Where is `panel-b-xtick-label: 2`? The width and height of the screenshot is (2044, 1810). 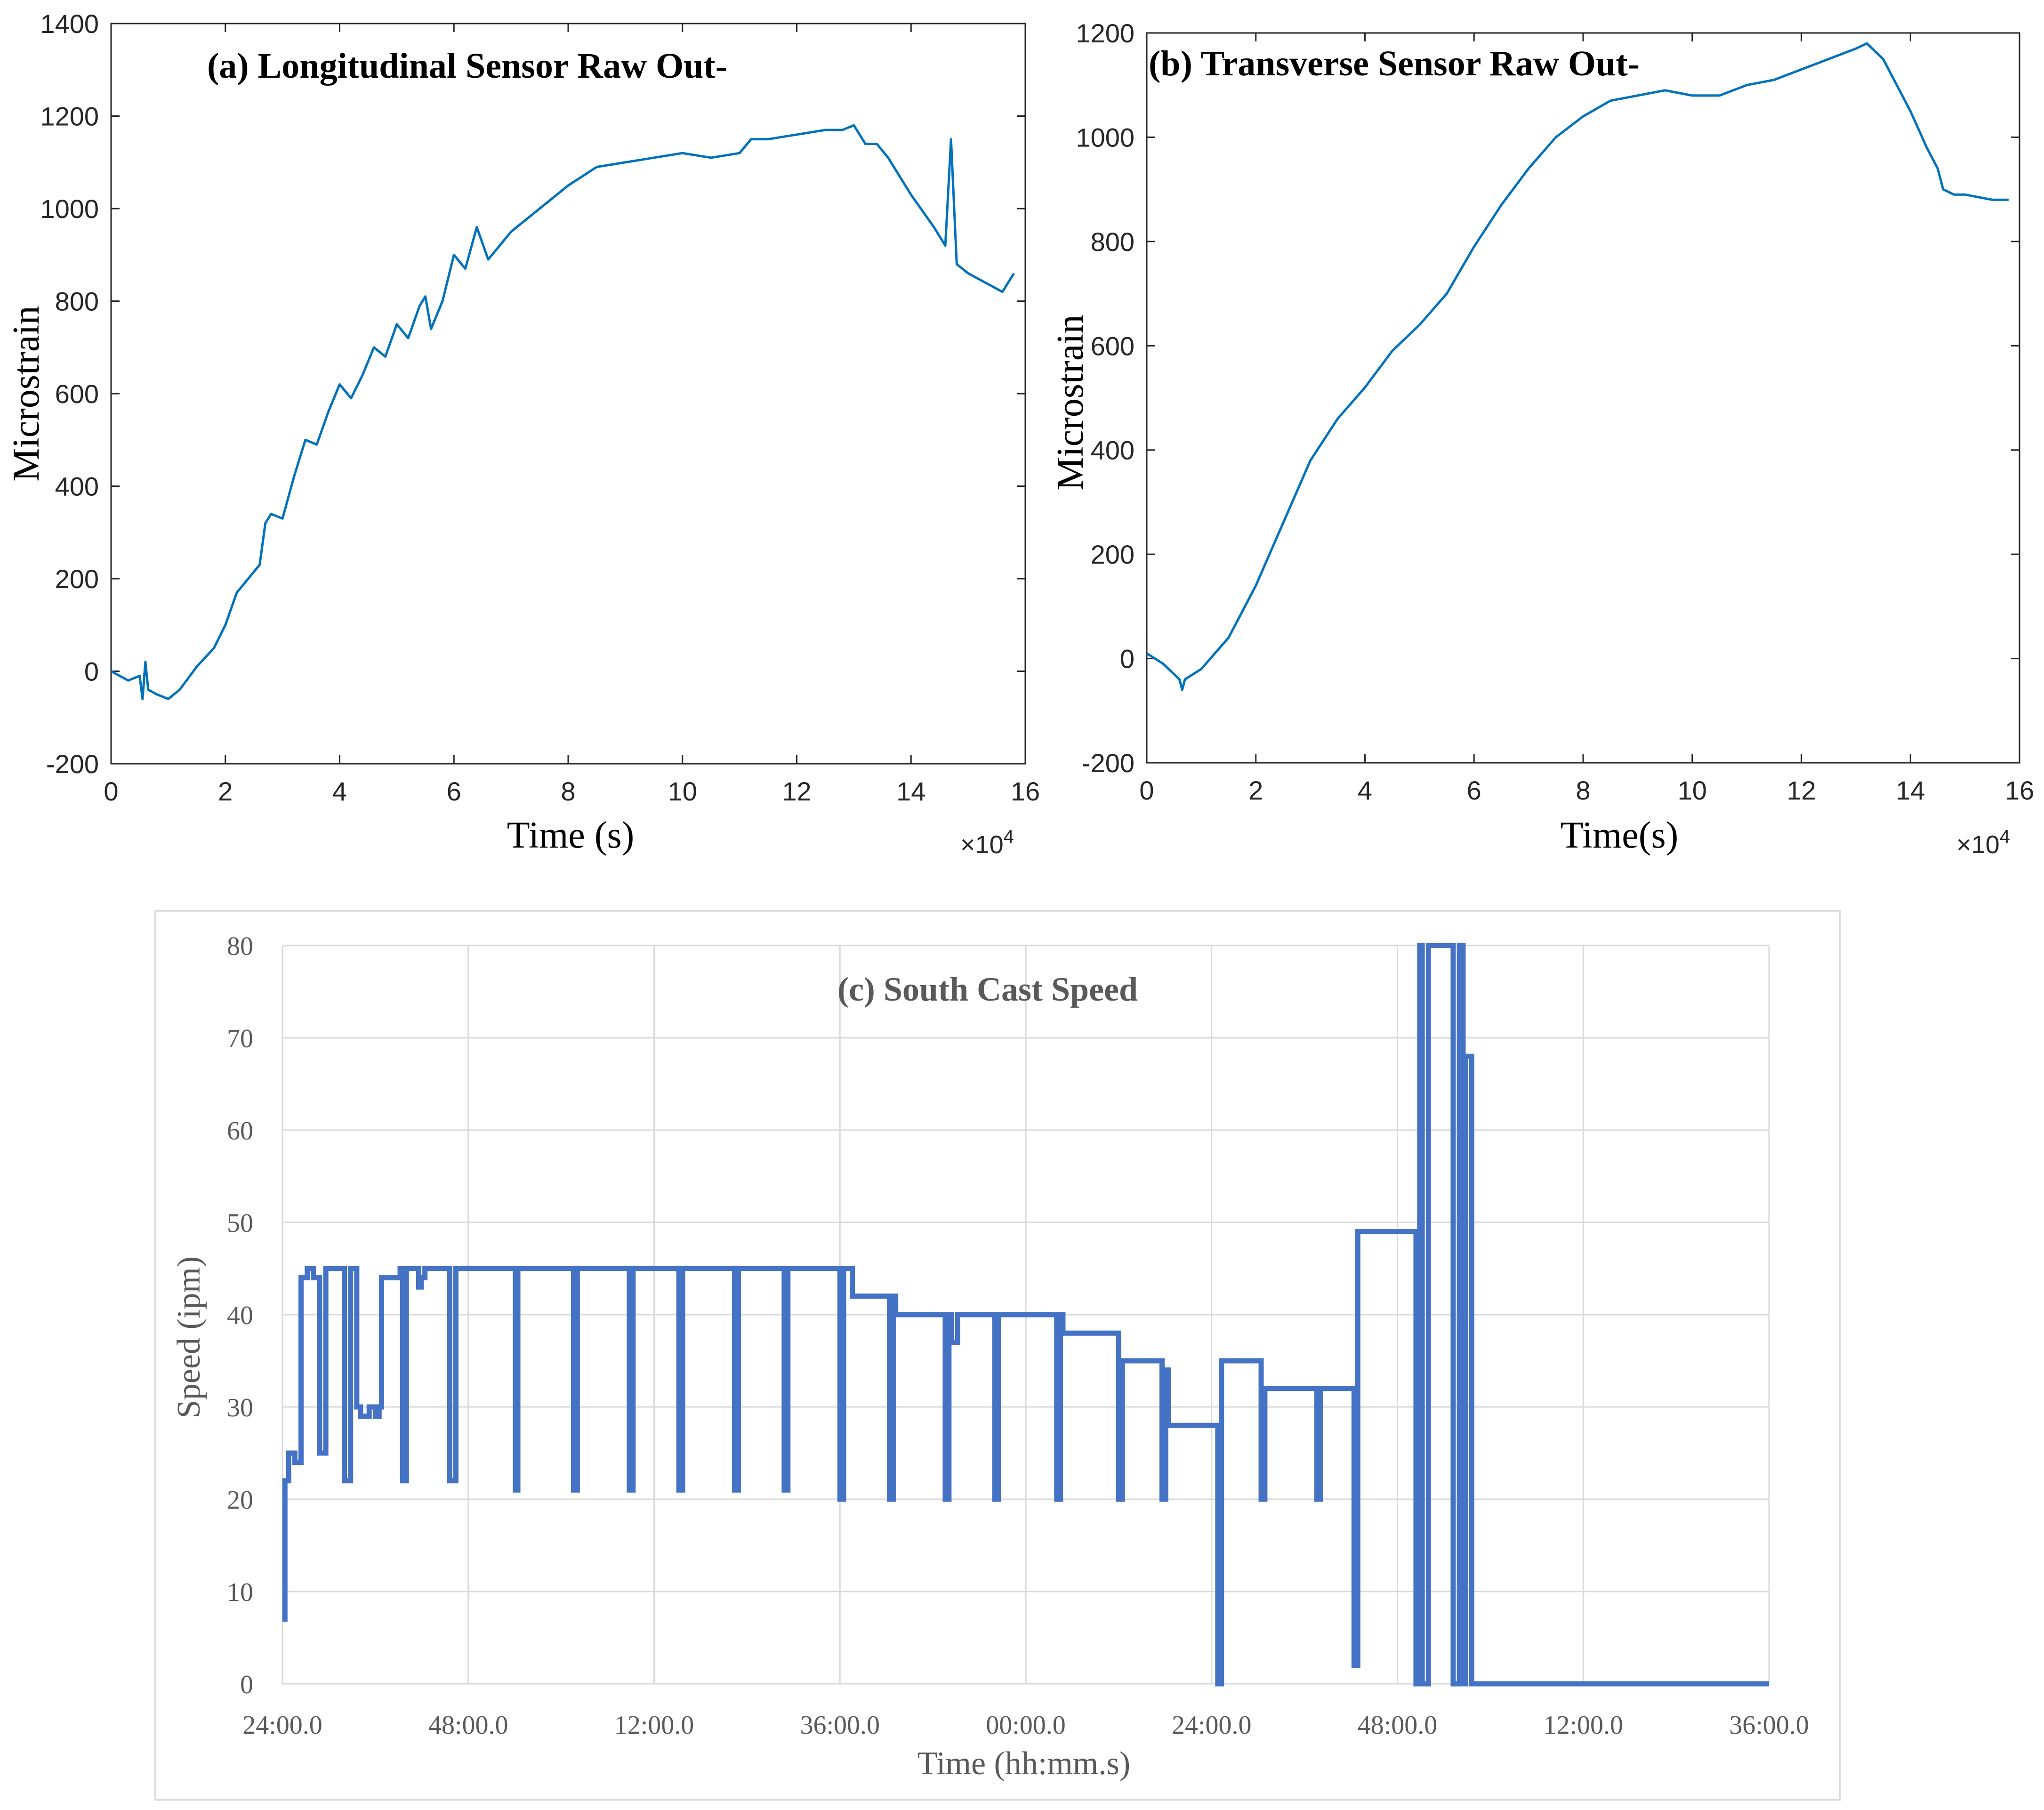
panel-b-xtick-label: 2 is located at coordinates (1256, 790).